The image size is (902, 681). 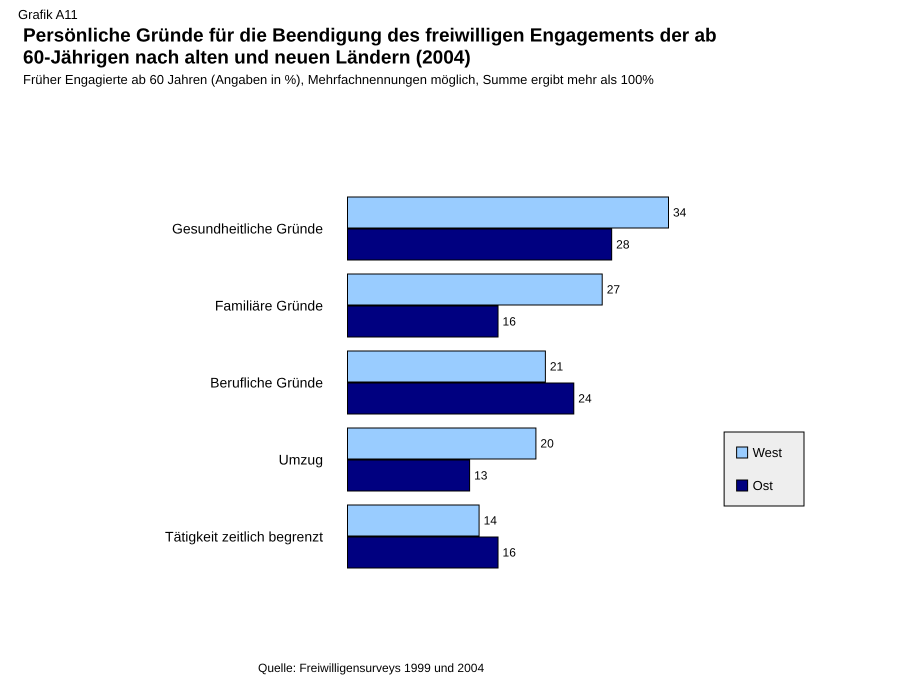 I want to click on chart-subtitle: Früher Engagierte ab 60 Jahren (Angaben in %), Mehrfachnennungen möglich, Summe ergibt mehr als 100%, so click(x=338, y=79).